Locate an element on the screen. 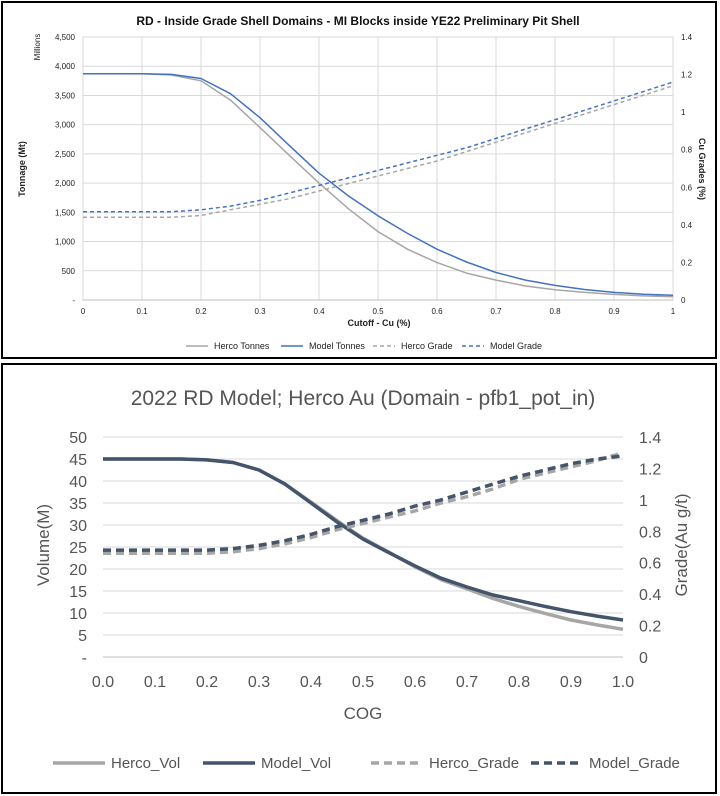 This screenshot has width=720, height=796. y-tick-label: 20 is located at coordinates (78, 570).